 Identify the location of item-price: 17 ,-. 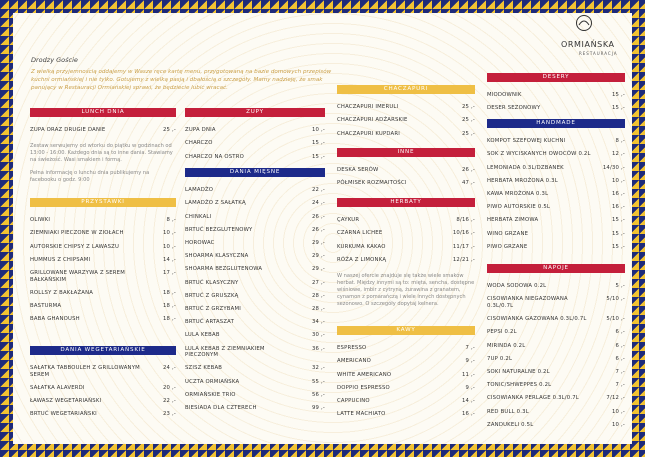
(169, 273).